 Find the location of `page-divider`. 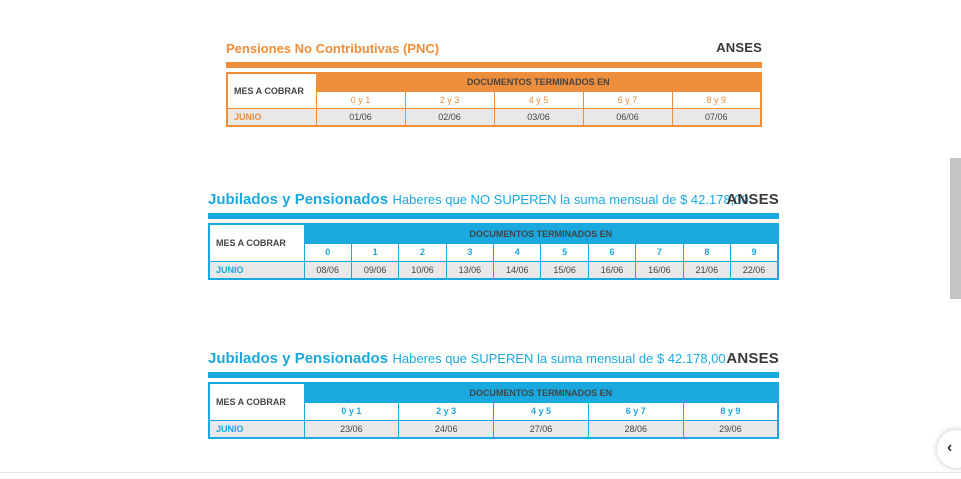

page-divider is located at coordinates (480, 472).